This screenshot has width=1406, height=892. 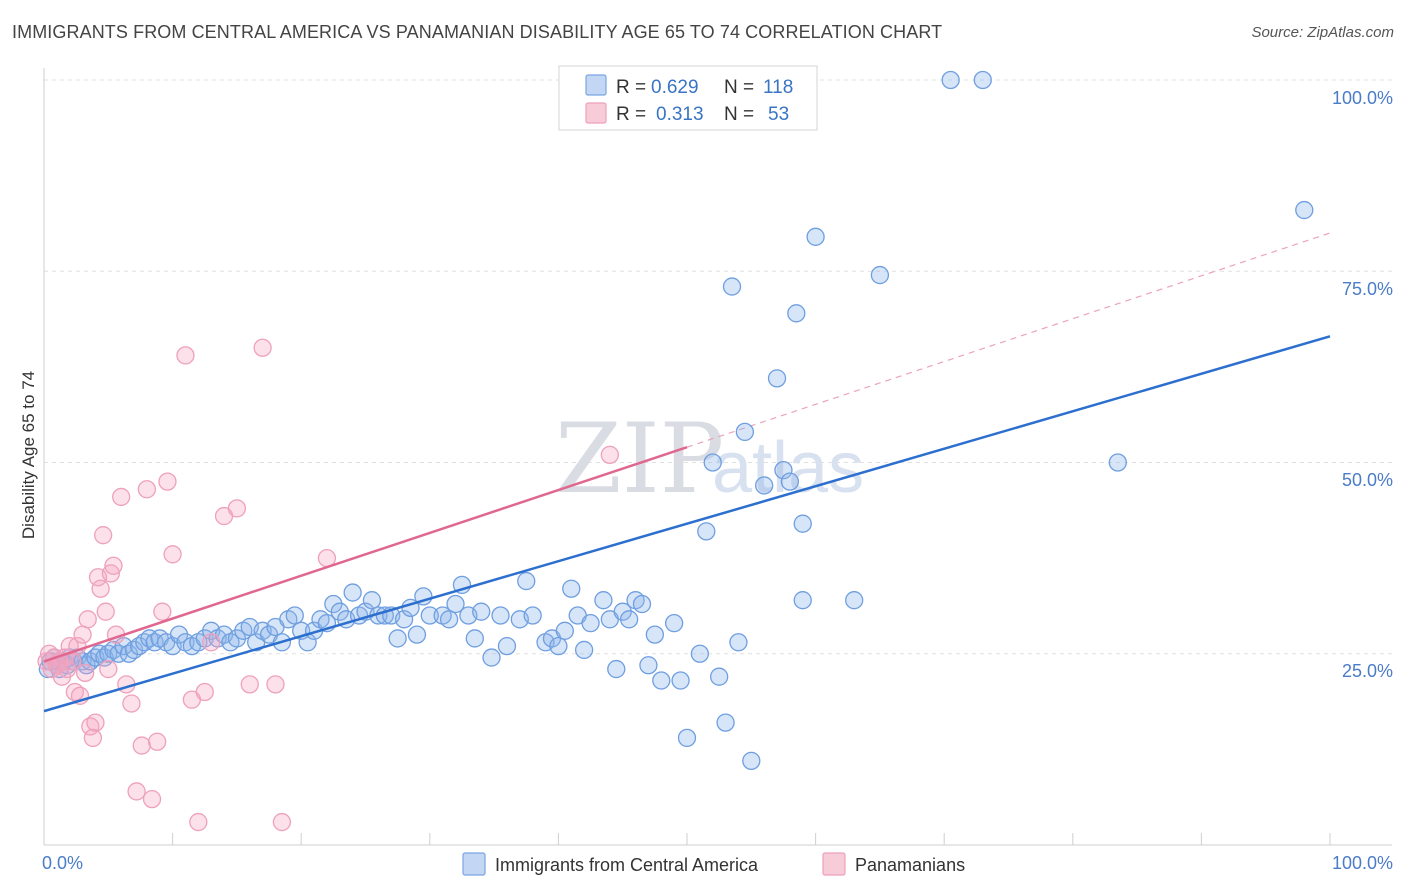 I want to click on source-label: Source: ZipAtlas.com, so click(x=1322, y=32).